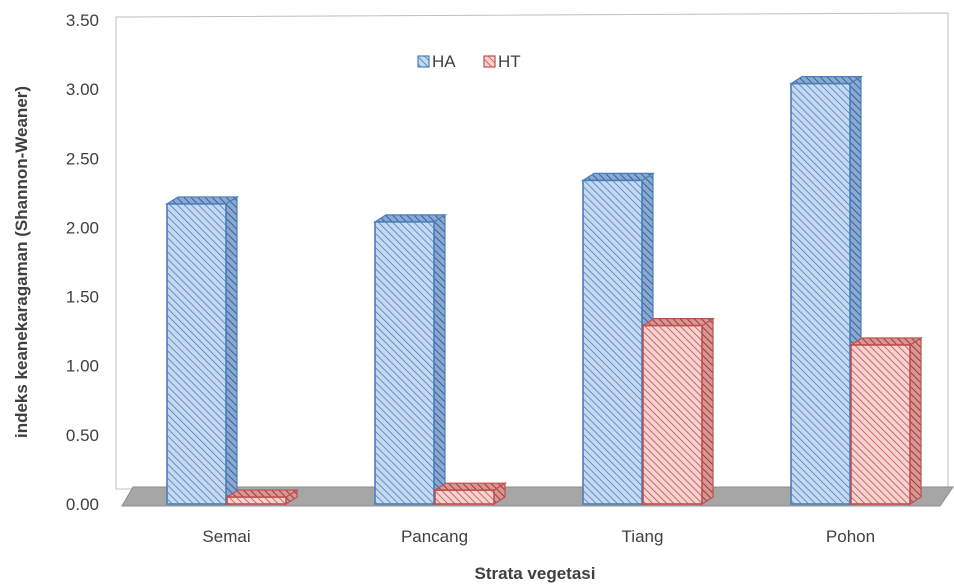 The image size is (954, 585). I want to click on y-axis-ticks: 0.00 0.50 1.00 1.50 2.00 2.50 3.00 3.50, so click(82, 262).